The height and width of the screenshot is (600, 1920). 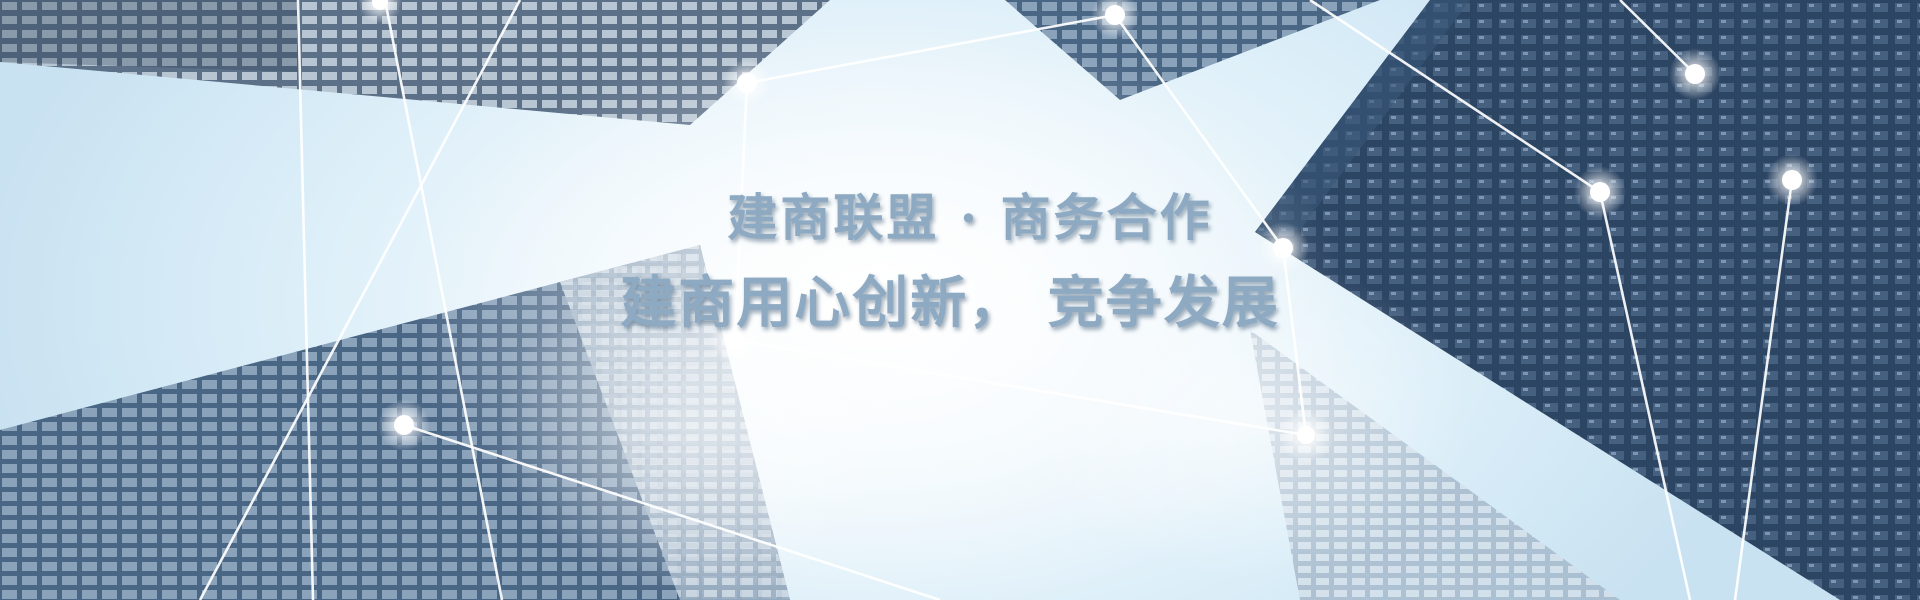 What do you see at coordinates (950, 303) in the screenshot?
I see `slogan-line-2: 建商用心创新， 竞争发展` at bounding box center [950, 303].